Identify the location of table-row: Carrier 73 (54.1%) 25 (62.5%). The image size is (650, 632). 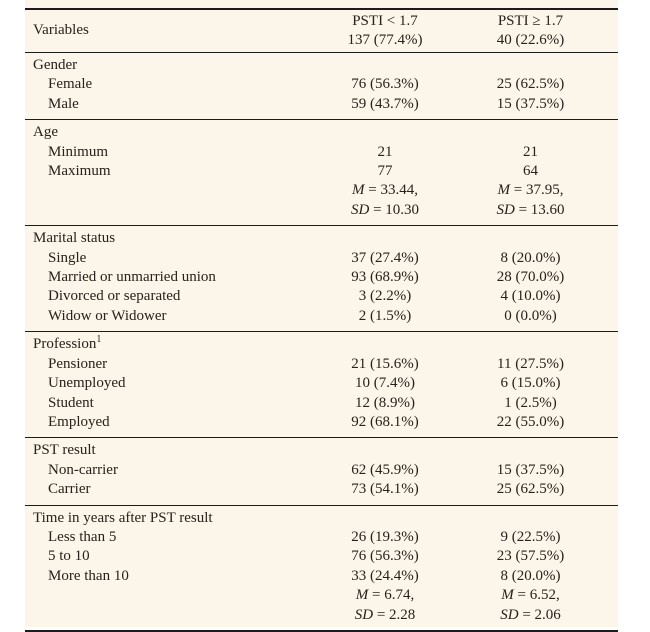
(321, 492).